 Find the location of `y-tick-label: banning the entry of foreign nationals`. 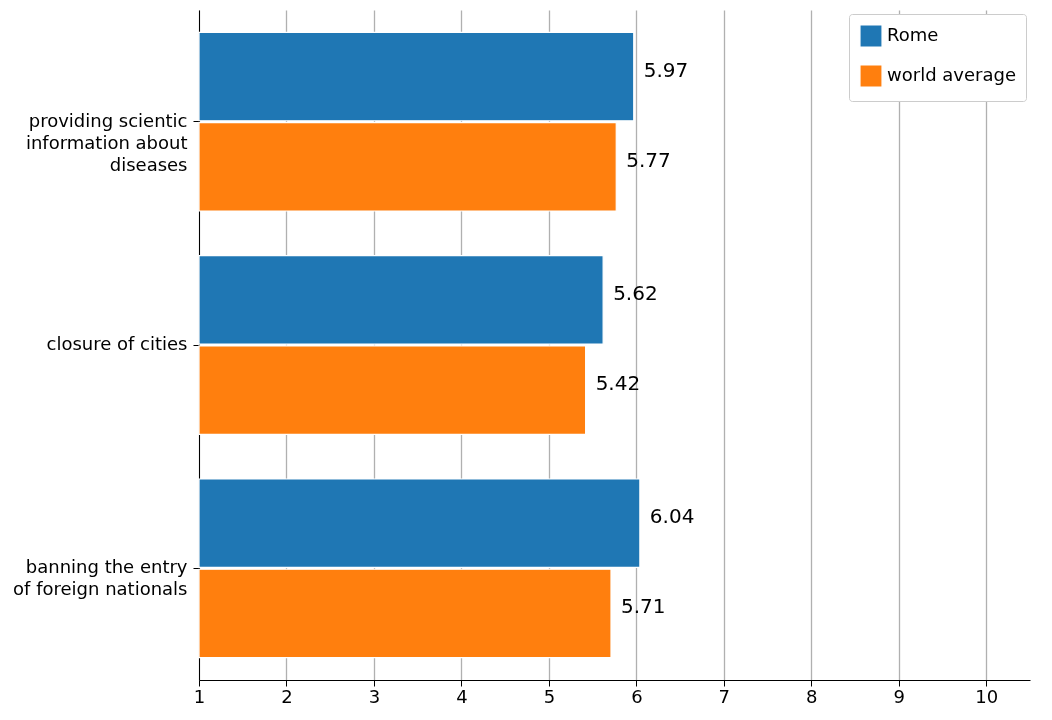

y-tick-label: banning the entry of foreign nationals is located at coordinates (100, 578).